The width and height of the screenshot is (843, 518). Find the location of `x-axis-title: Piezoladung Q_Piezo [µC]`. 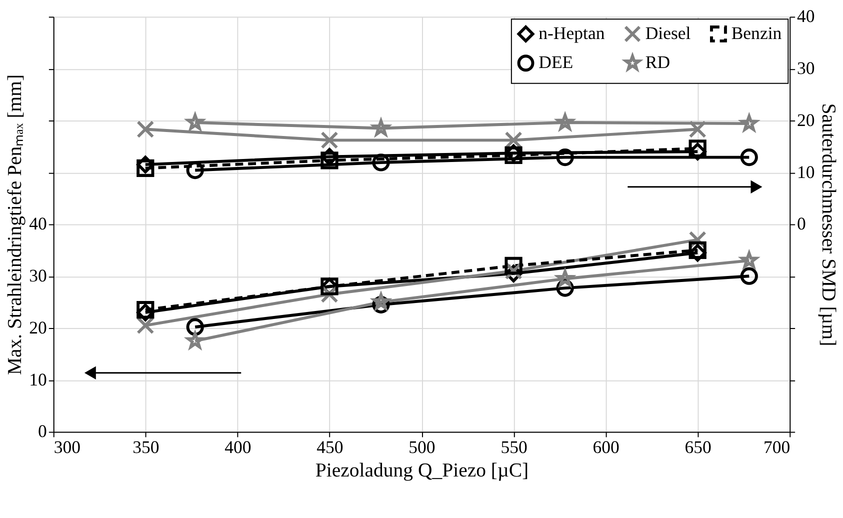

x-axis-title: Piezoladung Q_Piezo [µC] is located at coordinates (422, 471).